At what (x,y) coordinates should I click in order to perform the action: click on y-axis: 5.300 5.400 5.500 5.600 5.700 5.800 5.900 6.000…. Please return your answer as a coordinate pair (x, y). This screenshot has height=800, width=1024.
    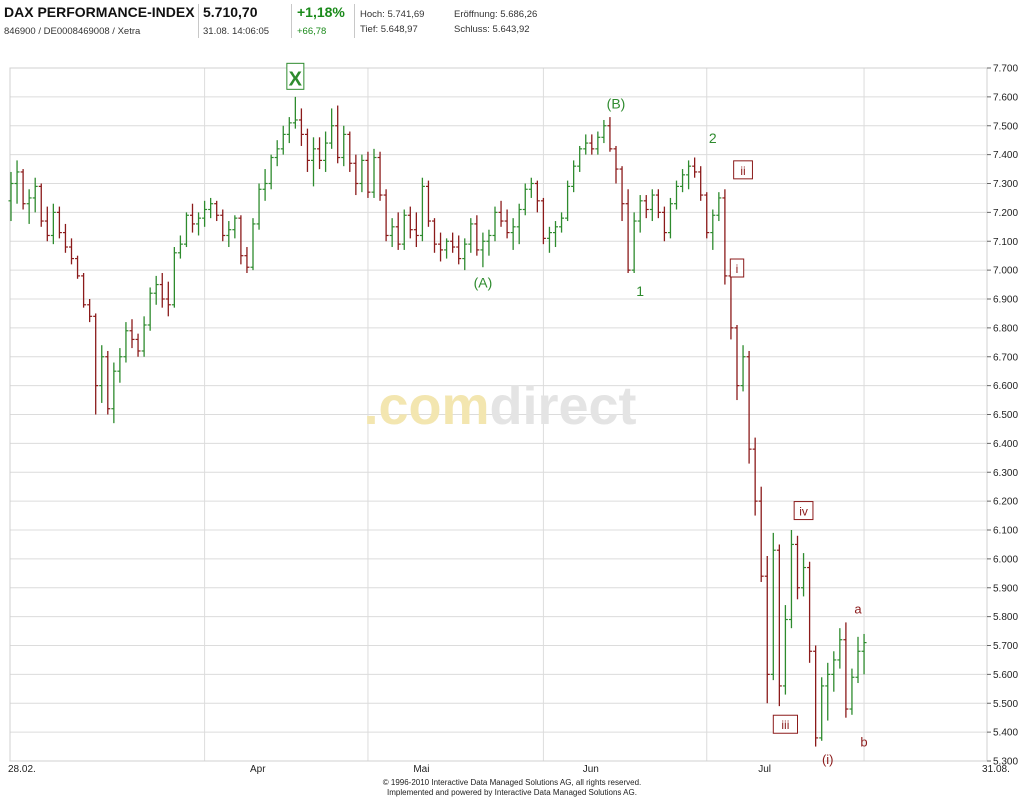
    Looking at the image, I should click on (1002, 416).